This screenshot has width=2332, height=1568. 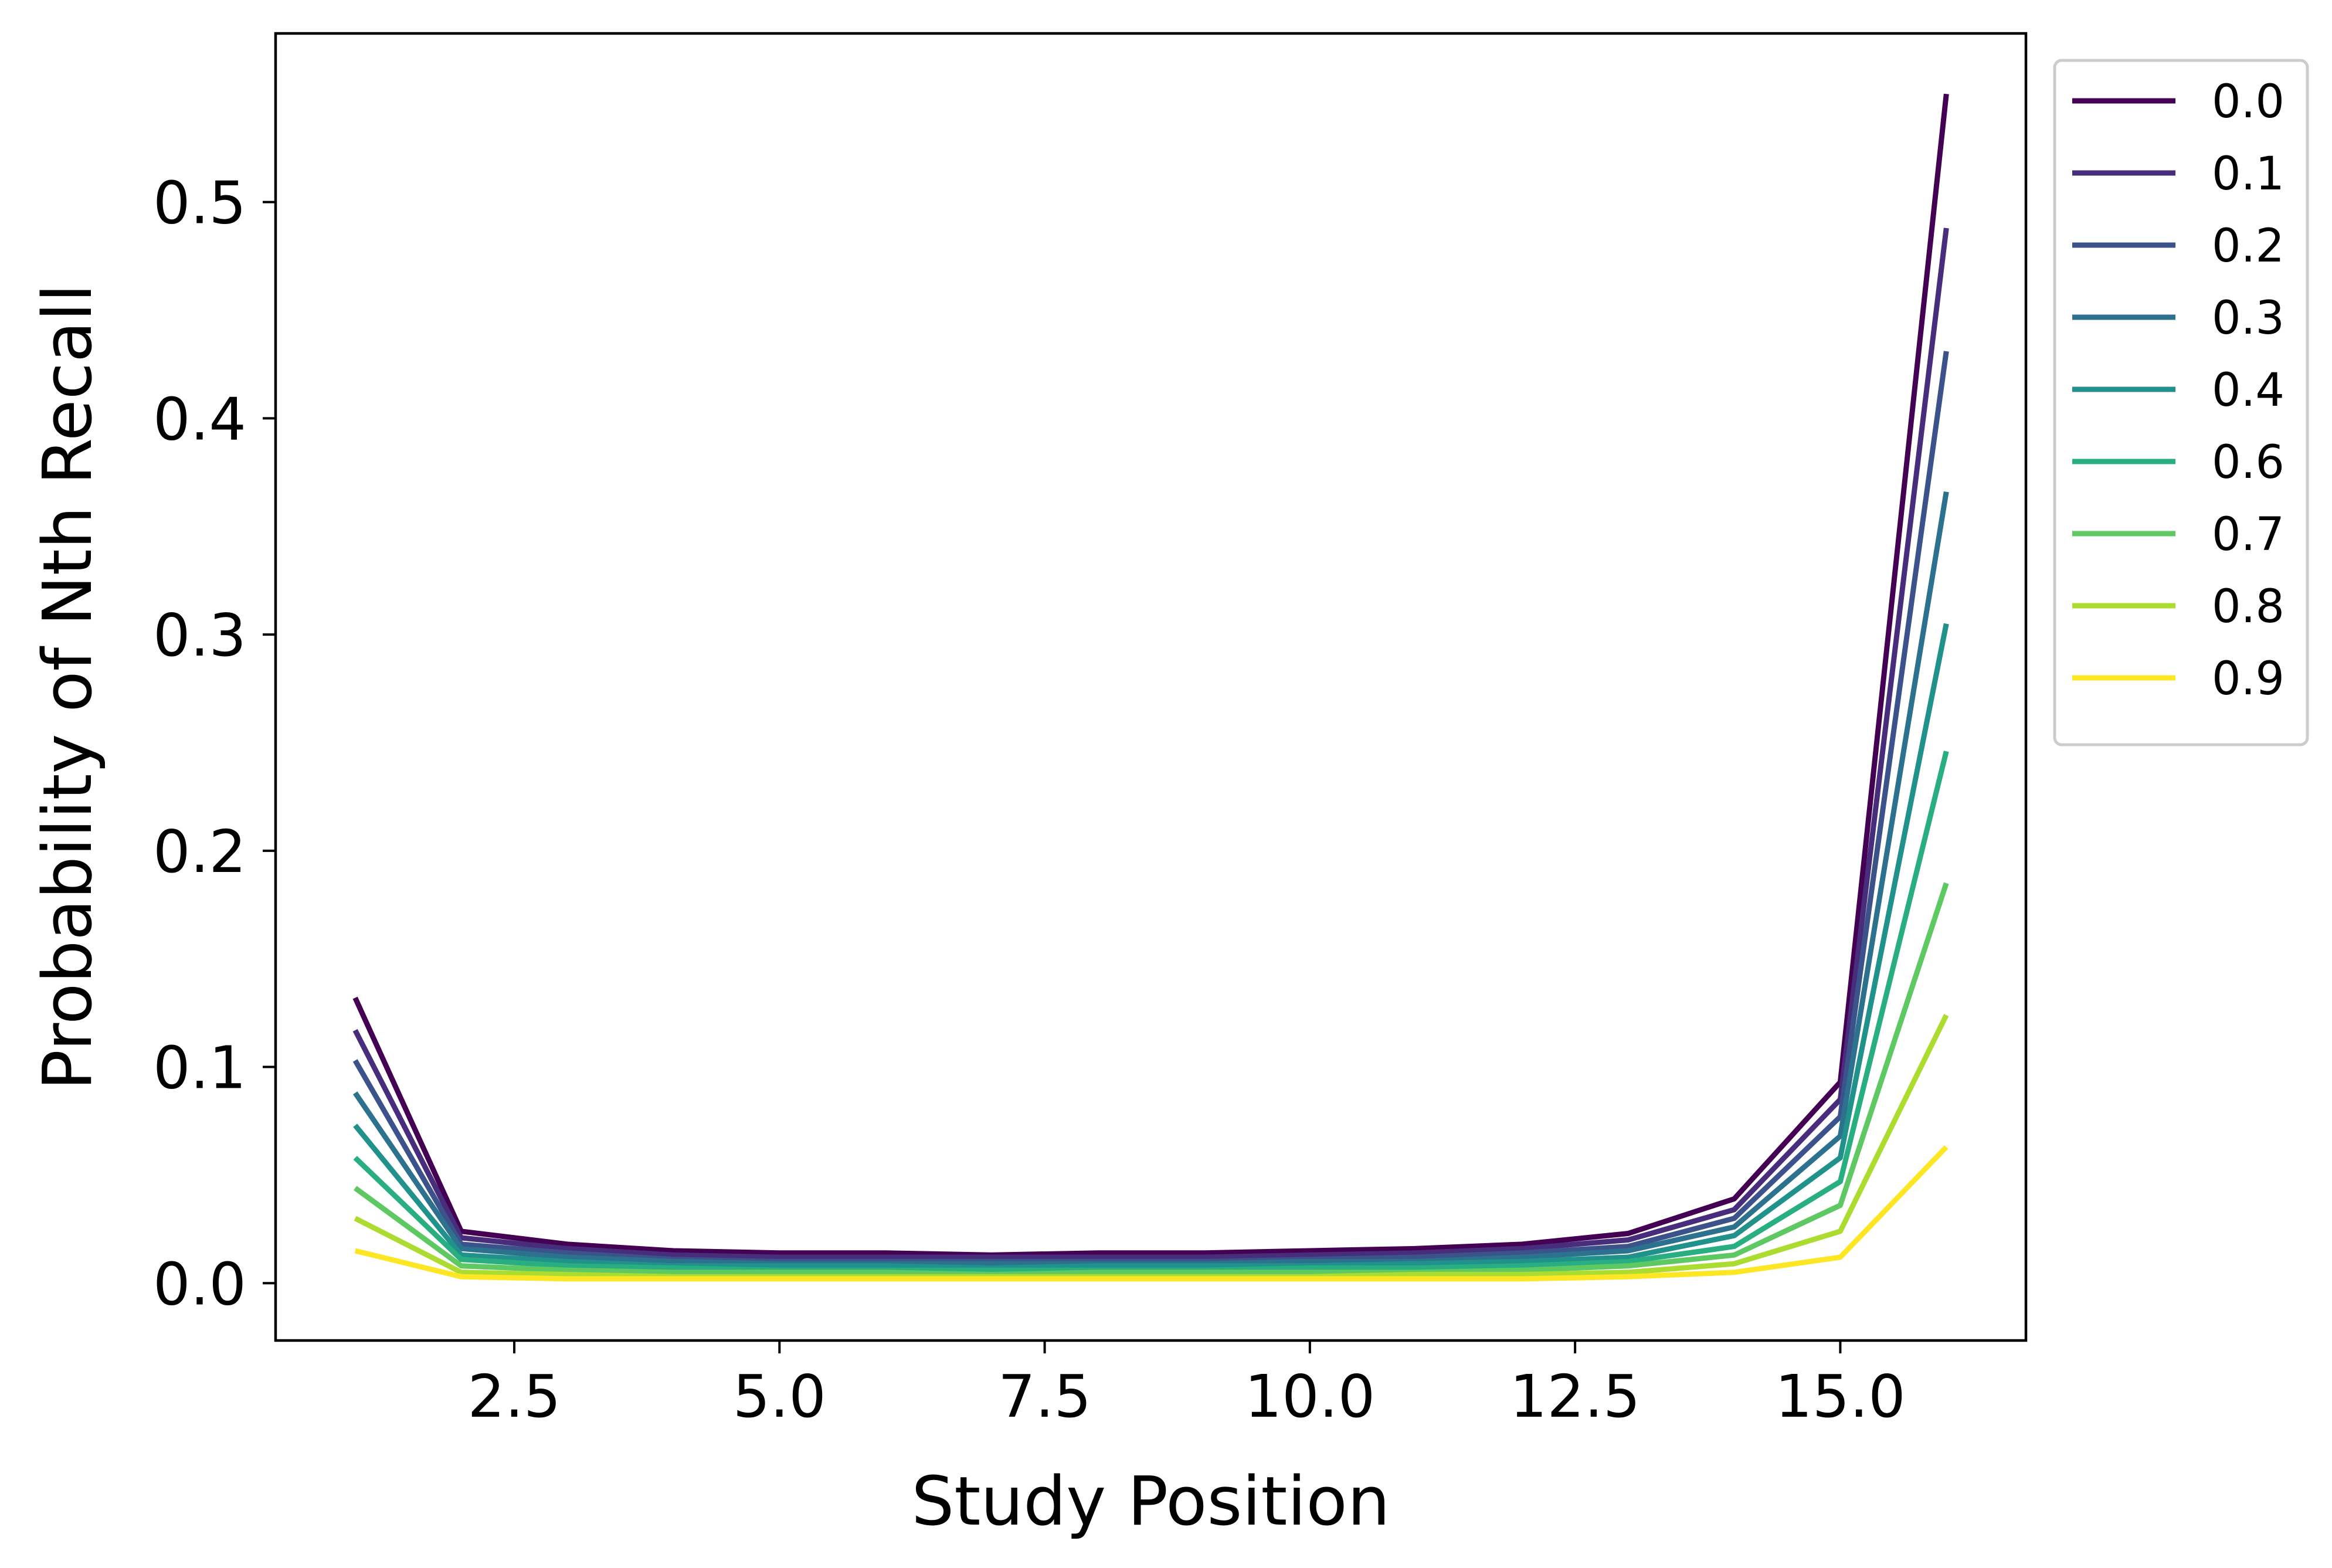 What do you see at coordinates (199, 851) in the screenshot?
I see `y-tick-label: 0.2` at bounding box center [199, 851].